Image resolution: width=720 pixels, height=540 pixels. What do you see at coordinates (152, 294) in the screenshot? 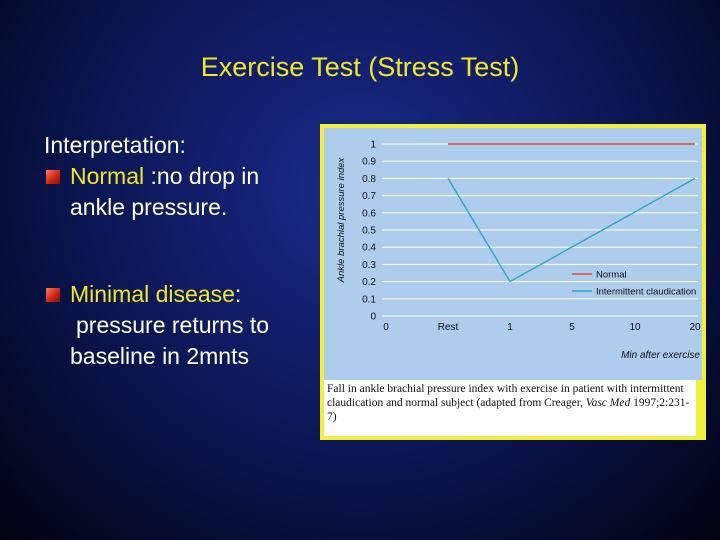
I see `bullet-key: Minimal disease` at bounding box center [152, 294].